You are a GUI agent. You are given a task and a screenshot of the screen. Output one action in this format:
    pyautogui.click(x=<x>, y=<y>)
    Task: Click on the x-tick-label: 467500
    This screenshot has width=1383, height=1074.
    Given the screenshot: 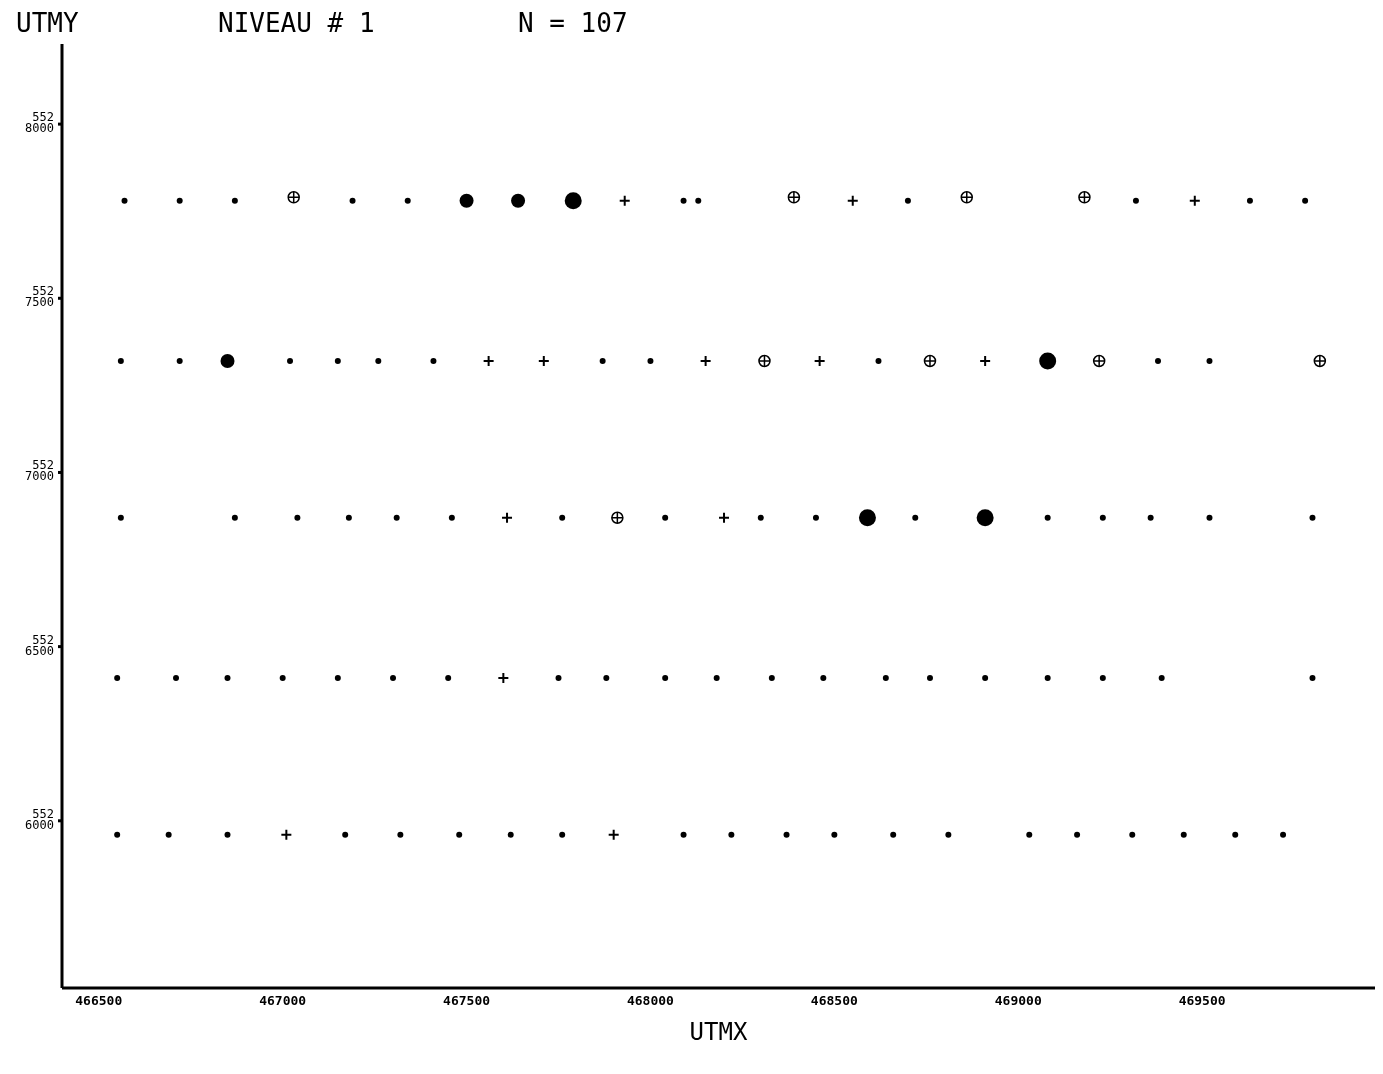 What is the action you would take?
    pyautogui.click(x=467, y=1001)
    